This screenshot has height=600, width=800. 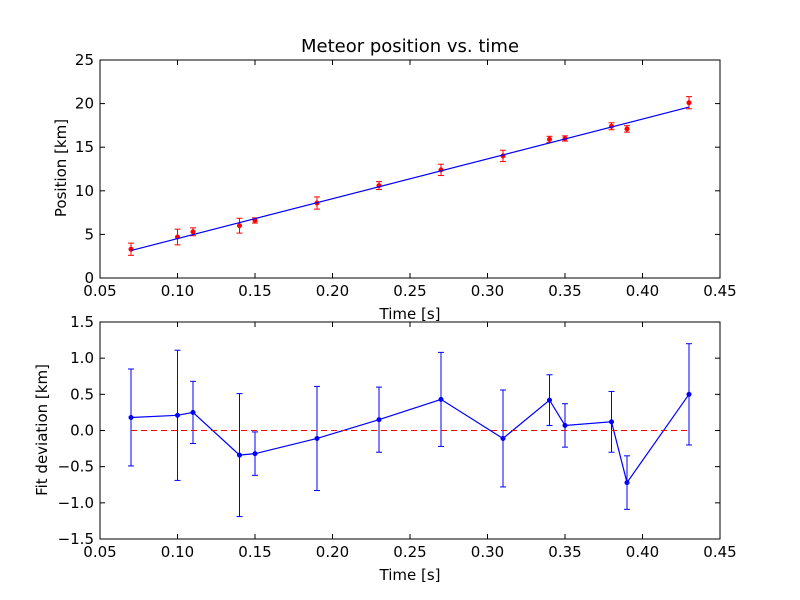 What do you see at coordinates (254, 552) in the screenshot?
I see `bottom-x-tick-label: 0.15` at bounding box center [254, 552].